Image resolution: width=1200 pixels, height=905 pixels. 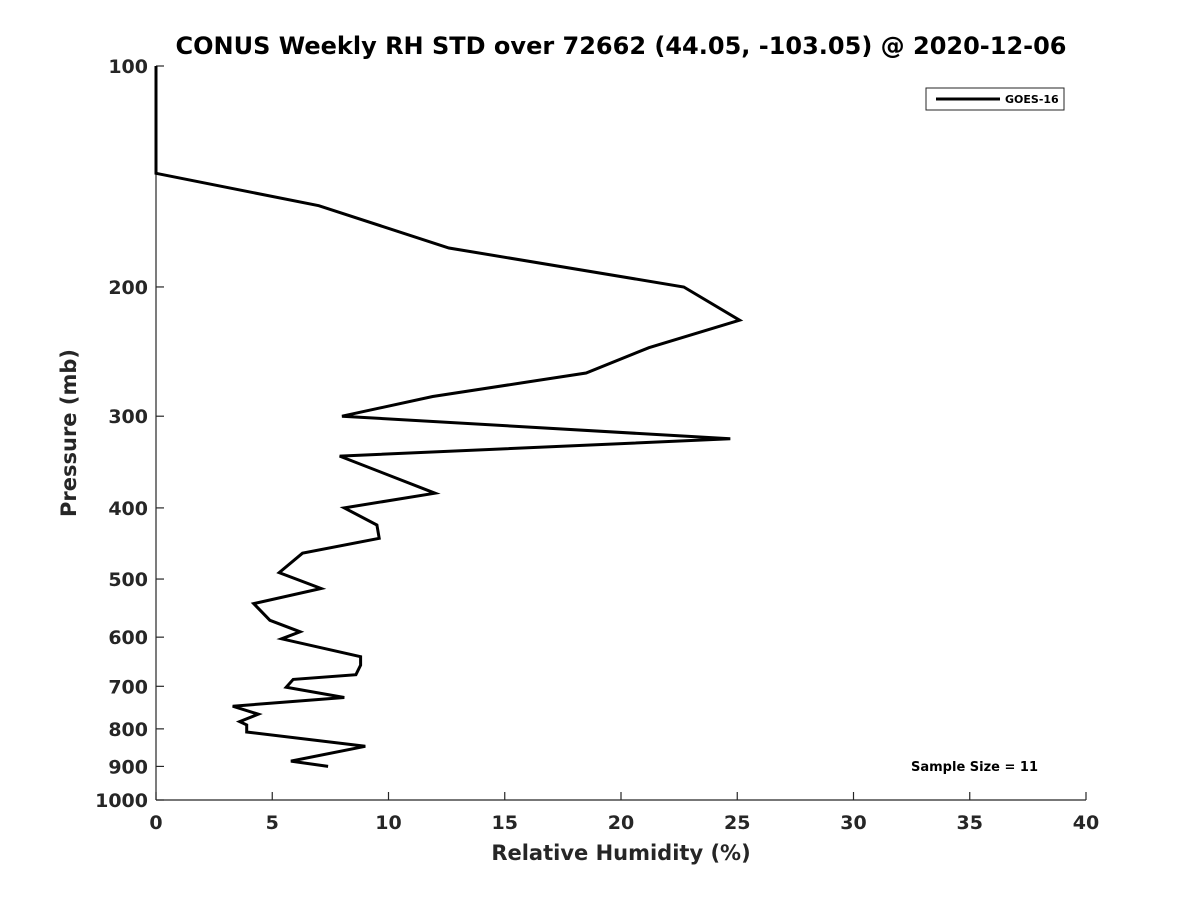 I want to click on y-tick-label: 300, so click(x=128, y=417).